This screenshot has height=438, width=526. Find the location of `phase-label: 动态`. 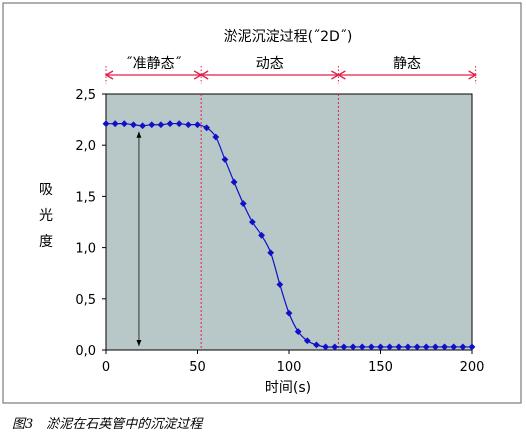

phase-label: 动态 is located at coordinates (270, 64).